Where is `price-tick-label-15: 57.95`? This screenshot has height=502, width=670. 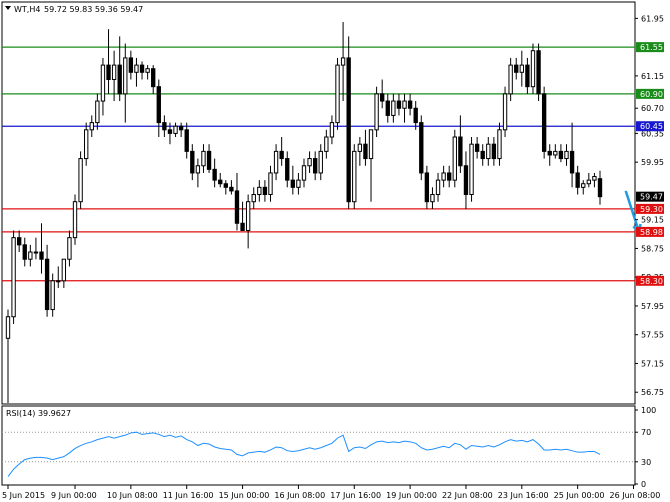 price-tick-label-15: 57.95 is located at coordinates (652, 306).